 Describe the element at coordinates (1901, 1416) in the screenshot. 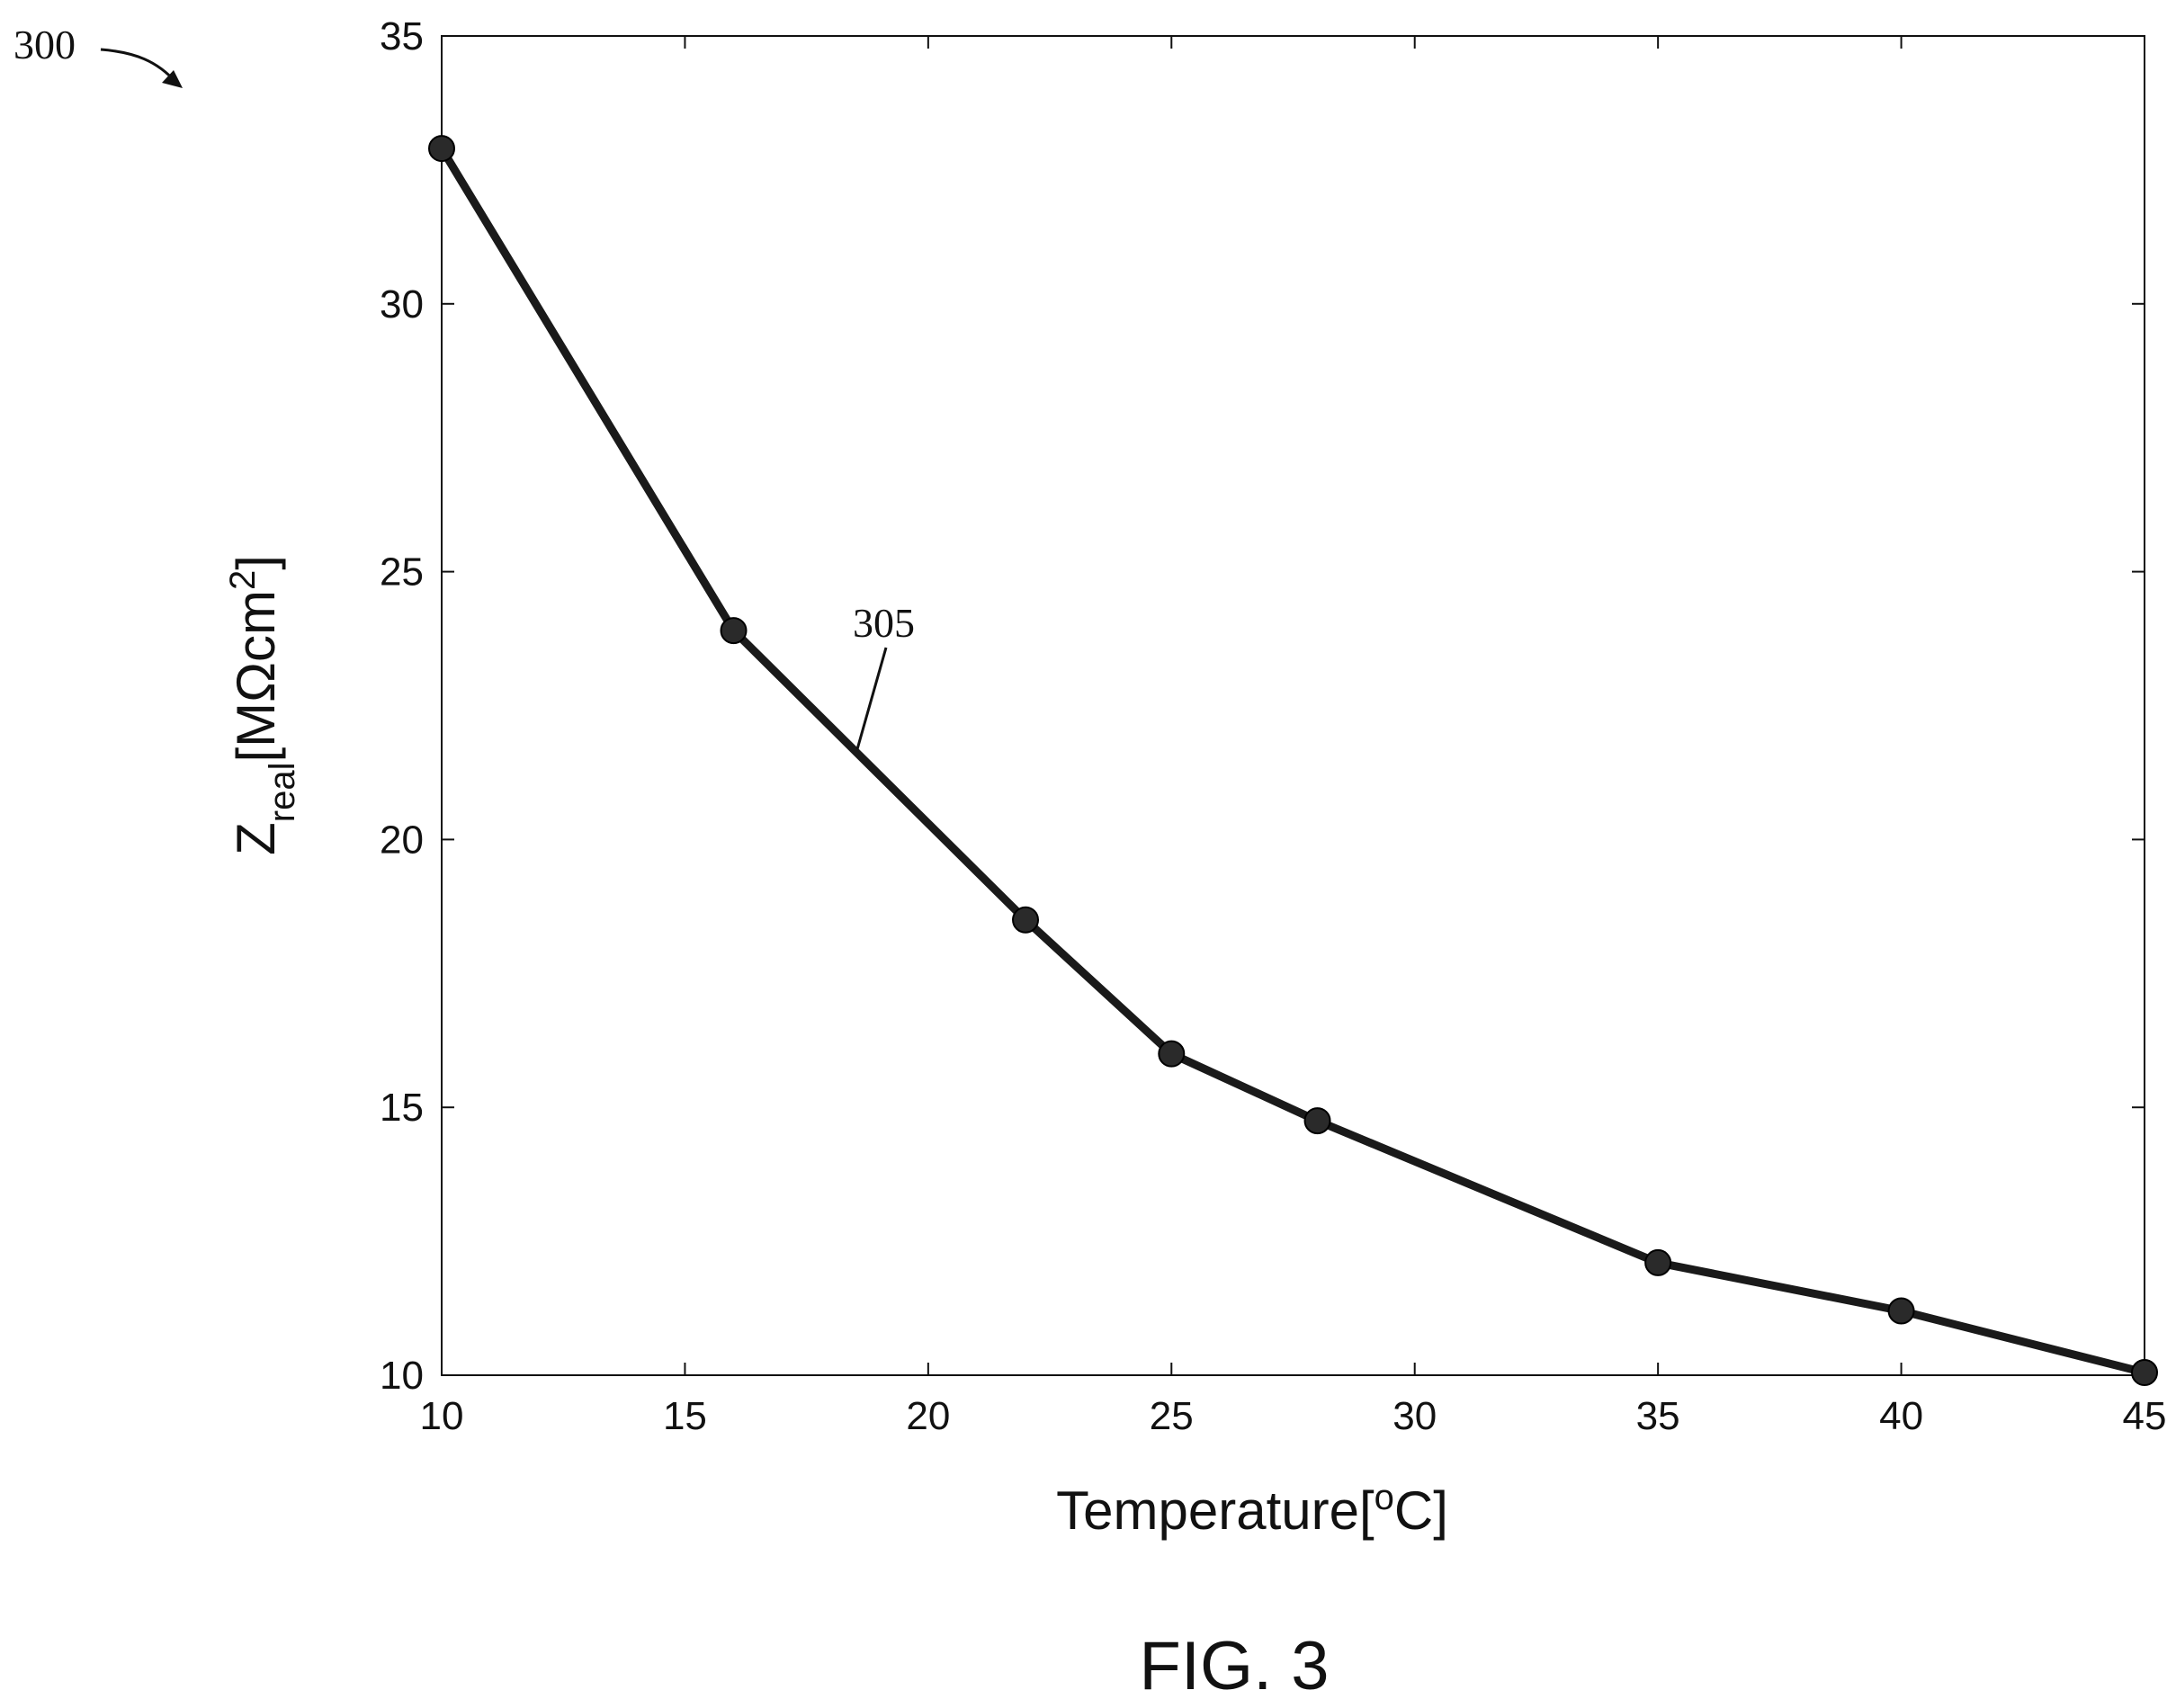

I see `x-tick-label: 40` at that location.